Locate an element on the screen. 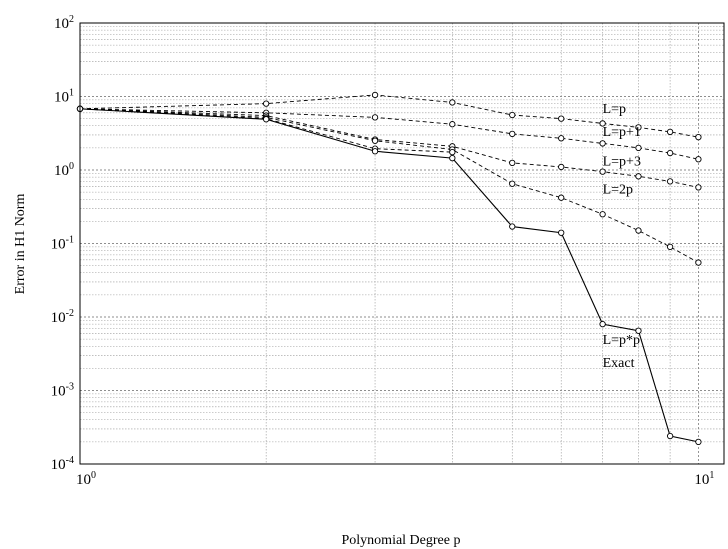 The height and width of the screenshot is (549, 728). series-annotation: Exact is located at coordinates (619, 363).